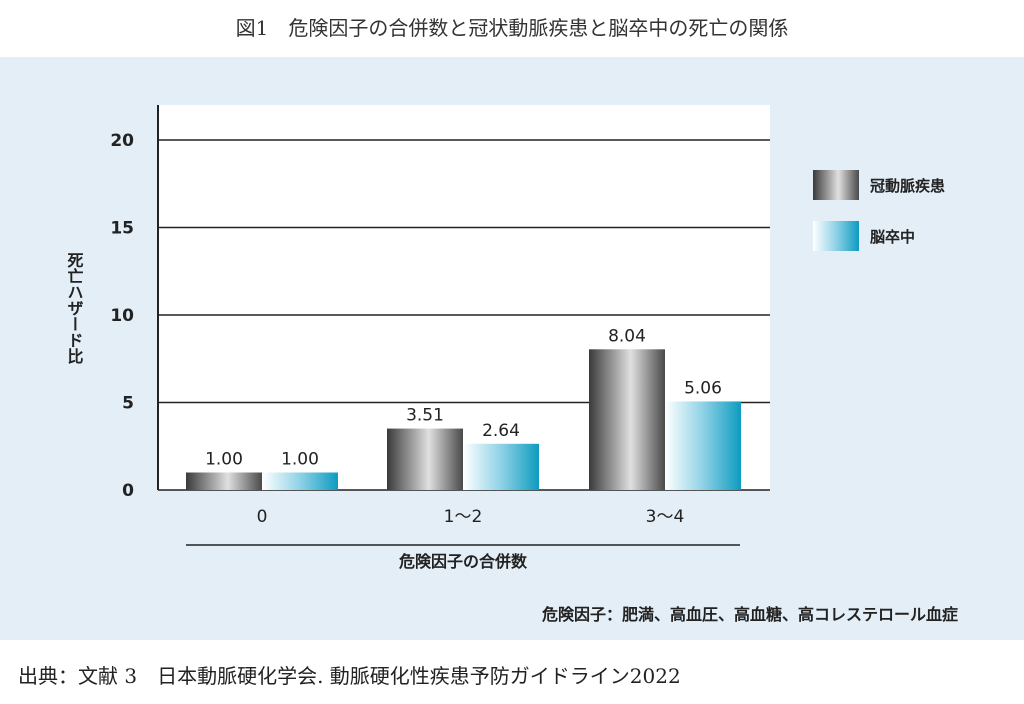 This screenshot has height=704, width=1024. Describe the element at coordinates (128, 491) in the screenshot. I see `y-tick-label: 0` at that location.